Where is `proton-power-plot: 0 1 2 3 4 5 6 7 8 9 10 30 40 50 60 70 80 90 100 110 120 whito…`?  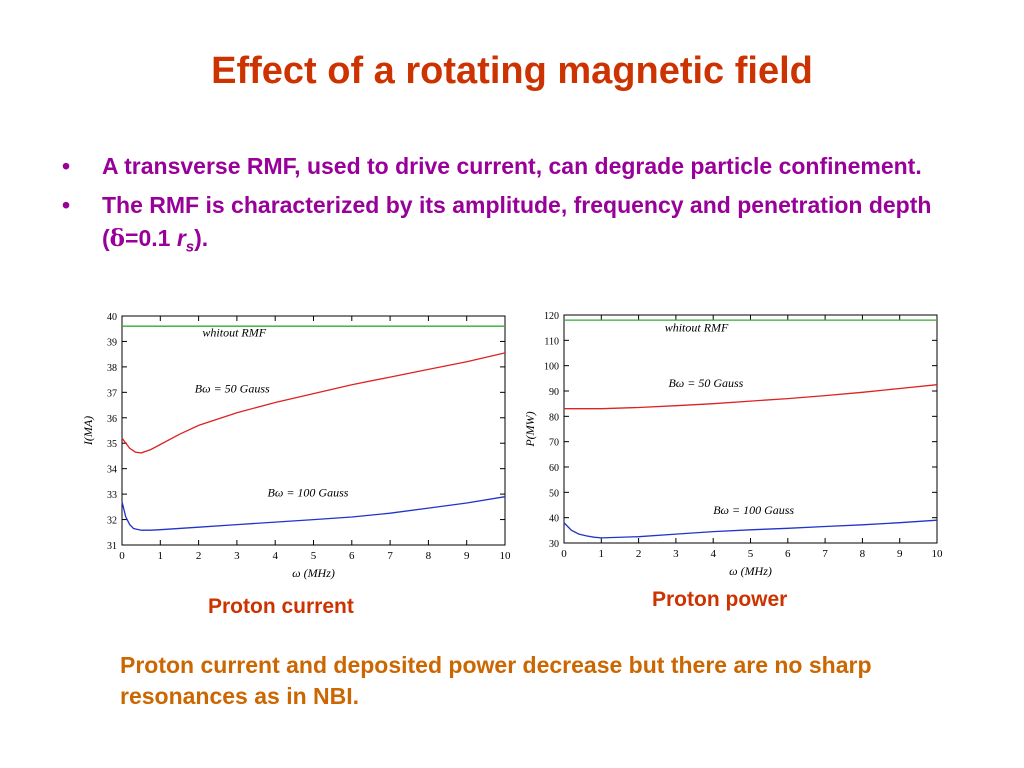 proton-power-plot: 0 1 2 3 4 5 6 7 8 9 10 30 40 50 60 70 80 90 100 110 120 whito… is located at coordinates (733, 444).